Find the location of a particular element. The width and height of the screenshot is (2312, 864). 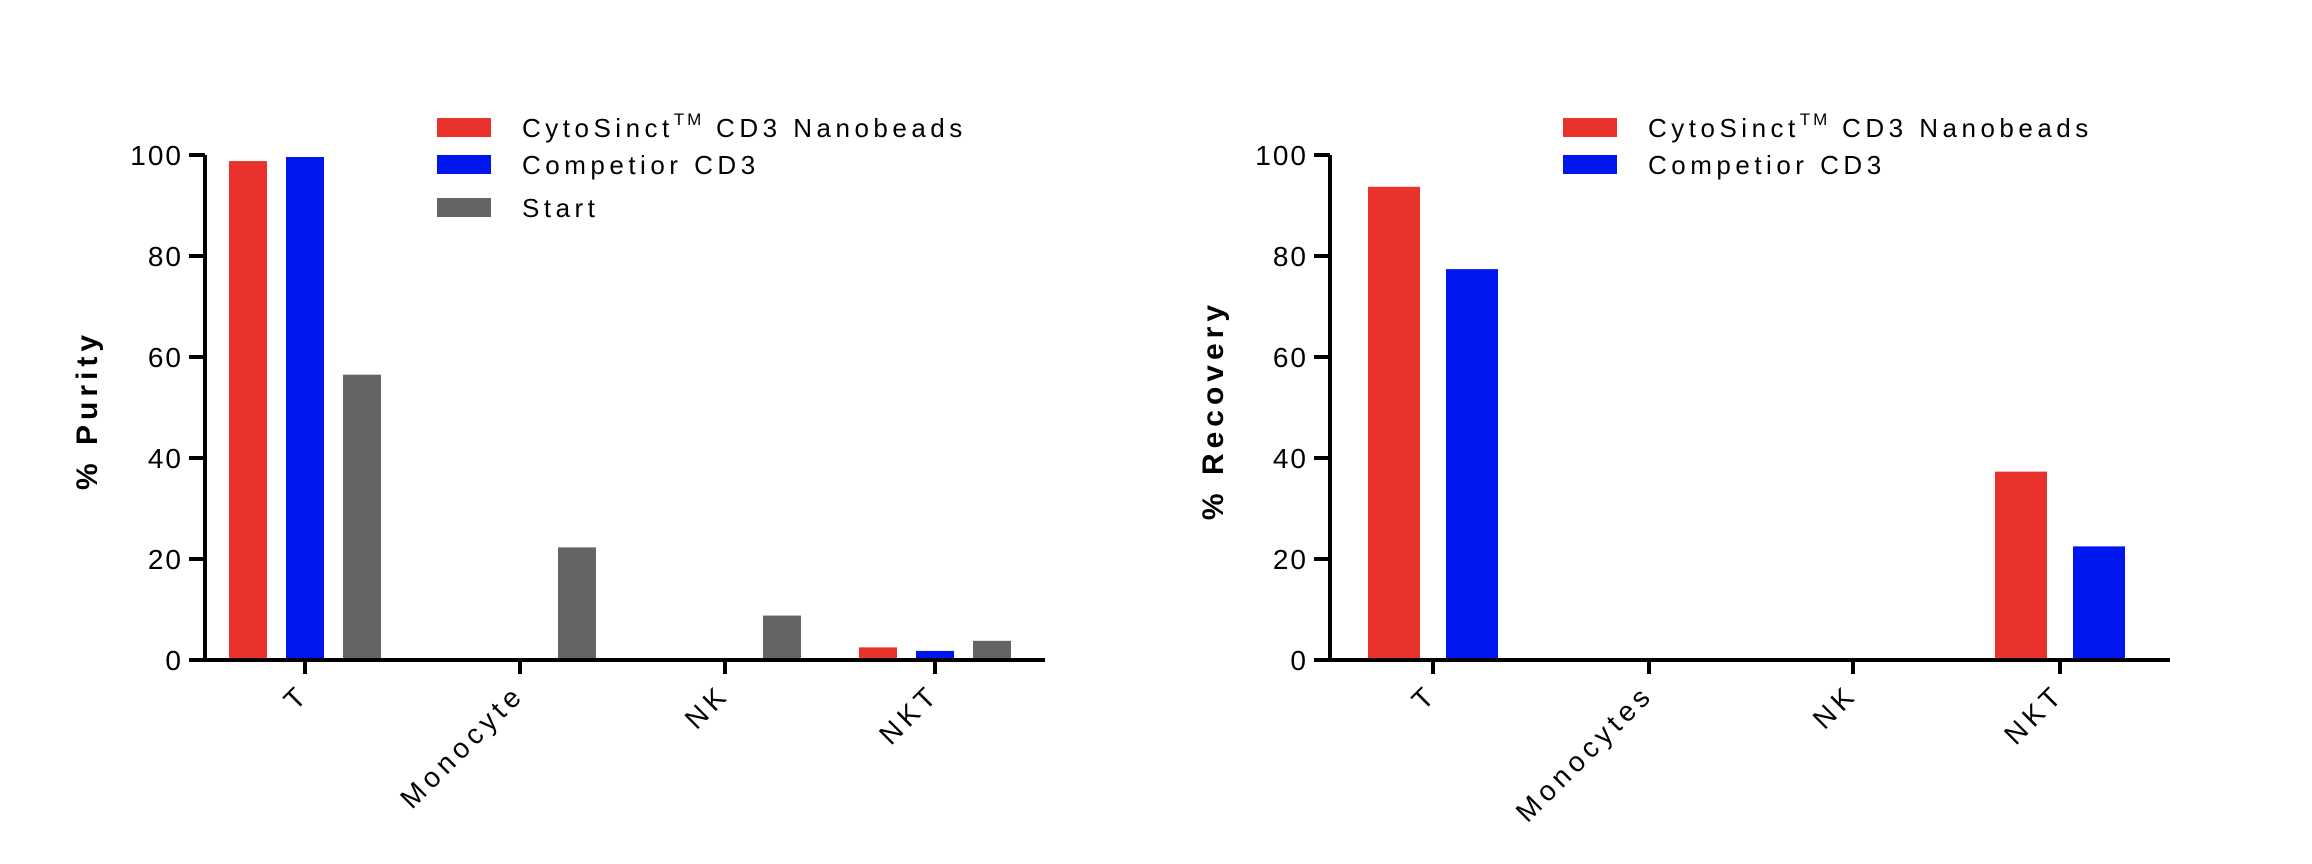

y-axis-title: % Purity is located at coordinates (87, 410).